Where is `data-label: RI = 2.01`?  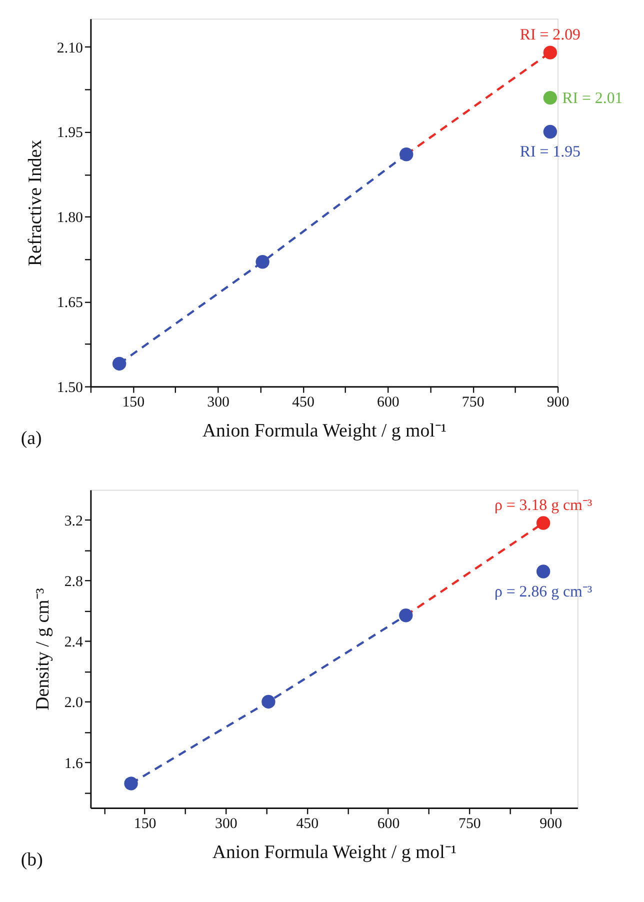 data-label: RI = 2.01 is located at coordinates (592, 98).